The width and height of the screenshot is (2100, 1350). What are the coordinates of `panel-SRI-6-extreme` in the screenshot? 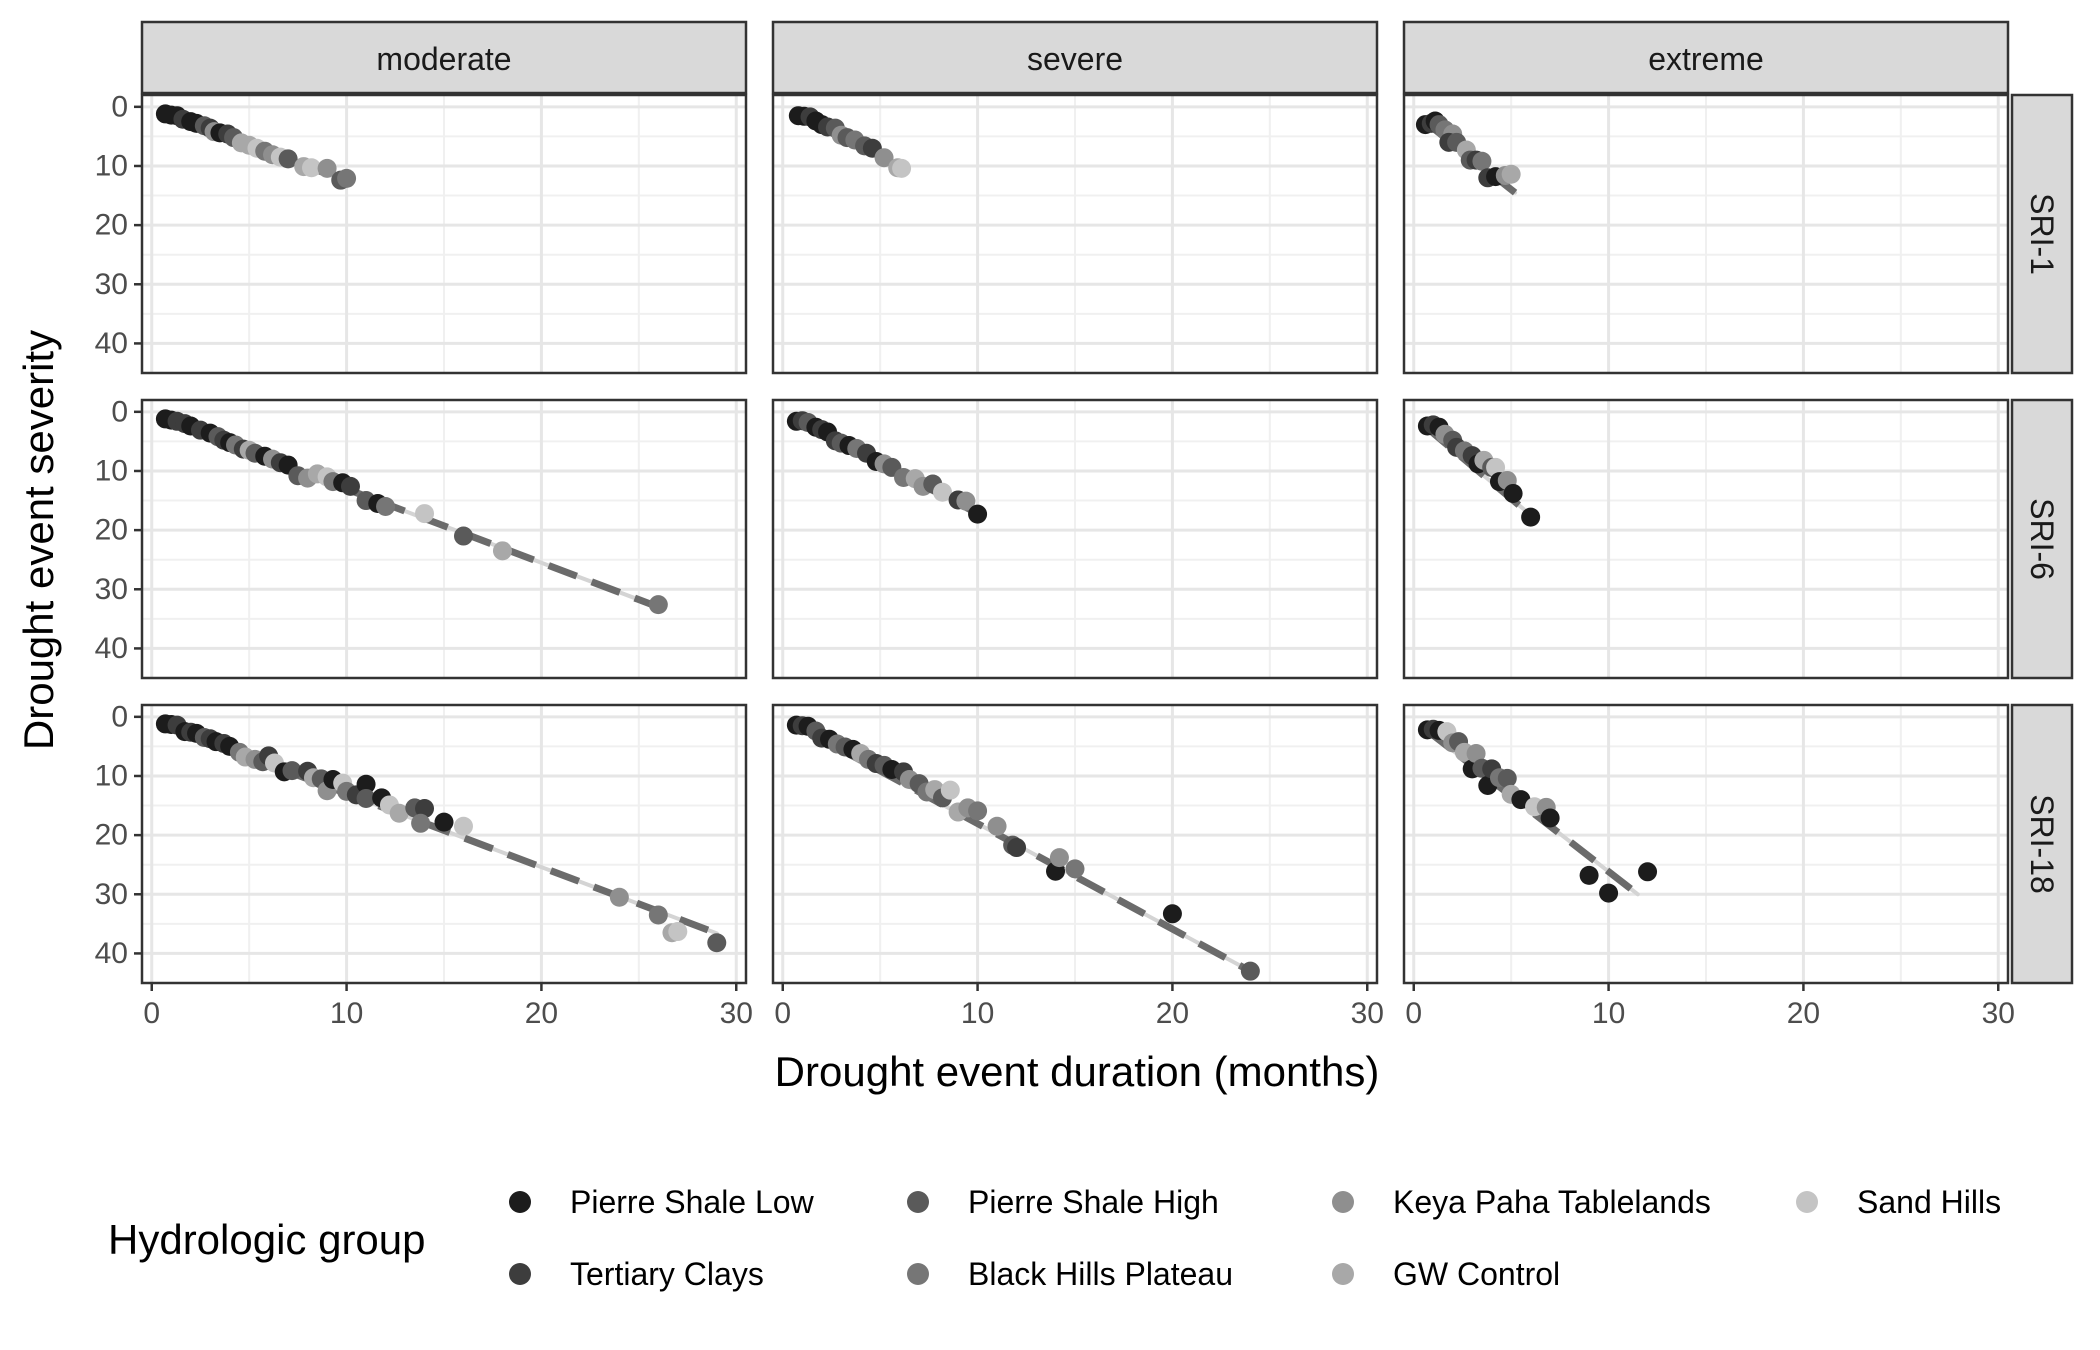 It's located at (1706, 539).